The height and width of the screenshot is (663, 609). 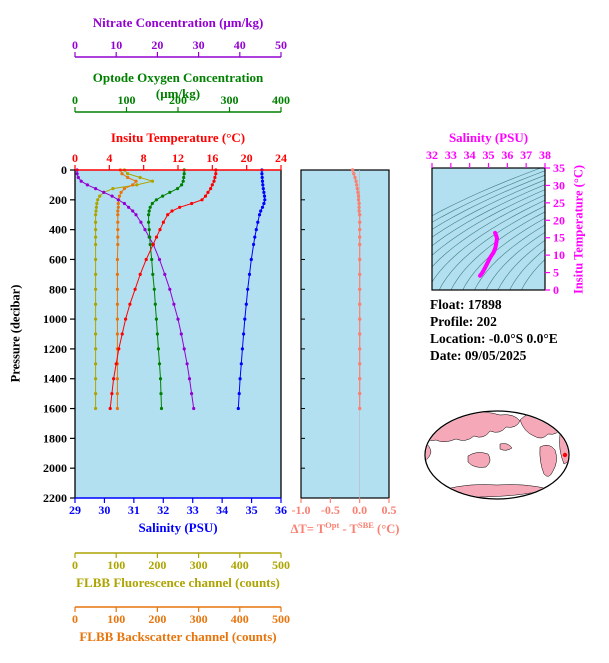 What do you see at coordinates (134, 510) in the screenshot?
I see `svg-text: 31` at bounding box center [134, 510].